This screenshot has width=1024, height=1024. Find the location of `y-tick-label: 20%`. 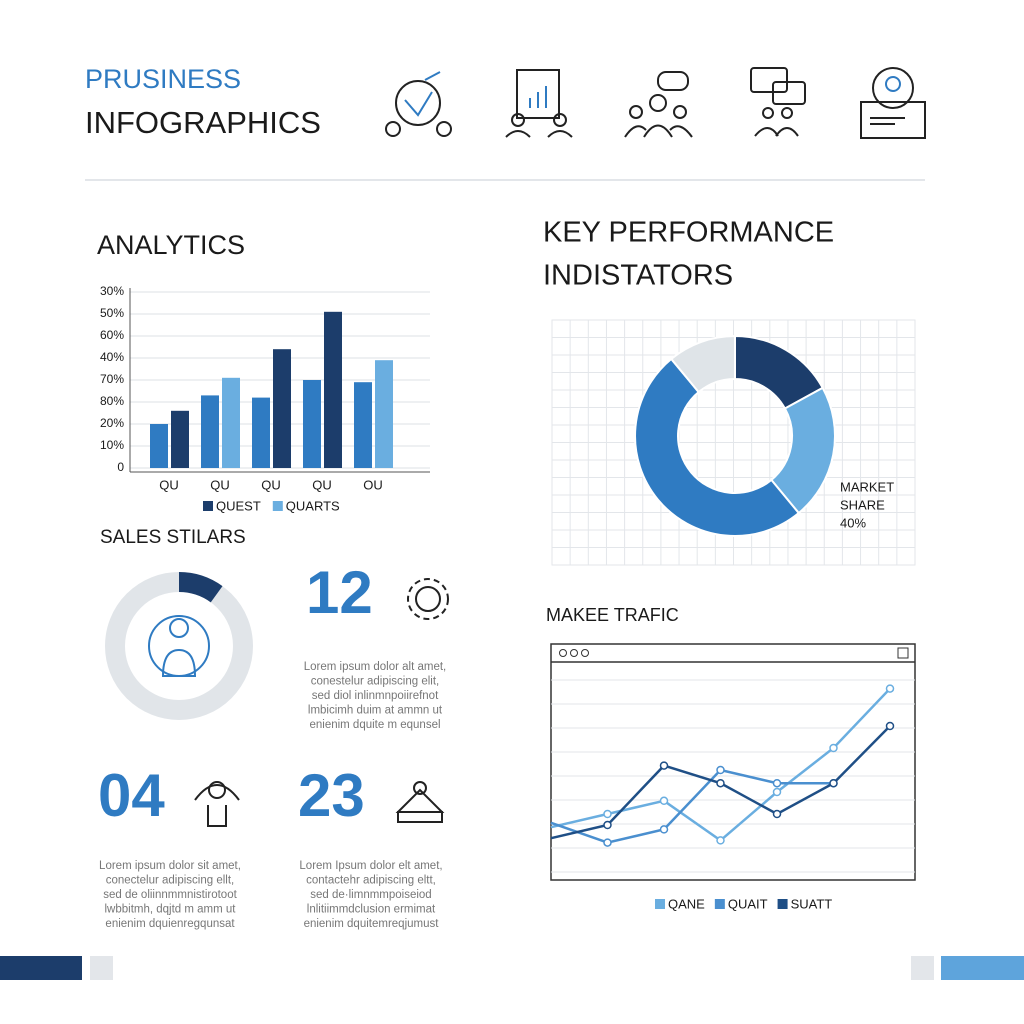

y-tick-label: 20% is located at coordinates (112, 423).